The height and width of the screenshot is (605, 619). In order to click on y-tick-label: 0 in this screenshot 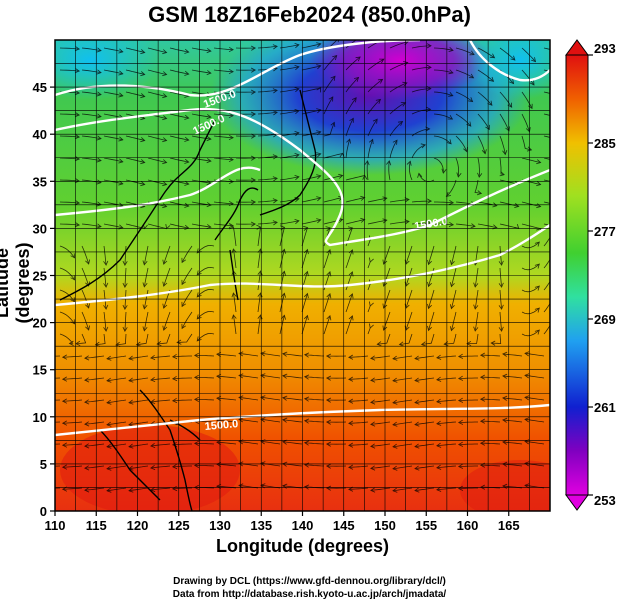, I will do `click(43, 511)`.